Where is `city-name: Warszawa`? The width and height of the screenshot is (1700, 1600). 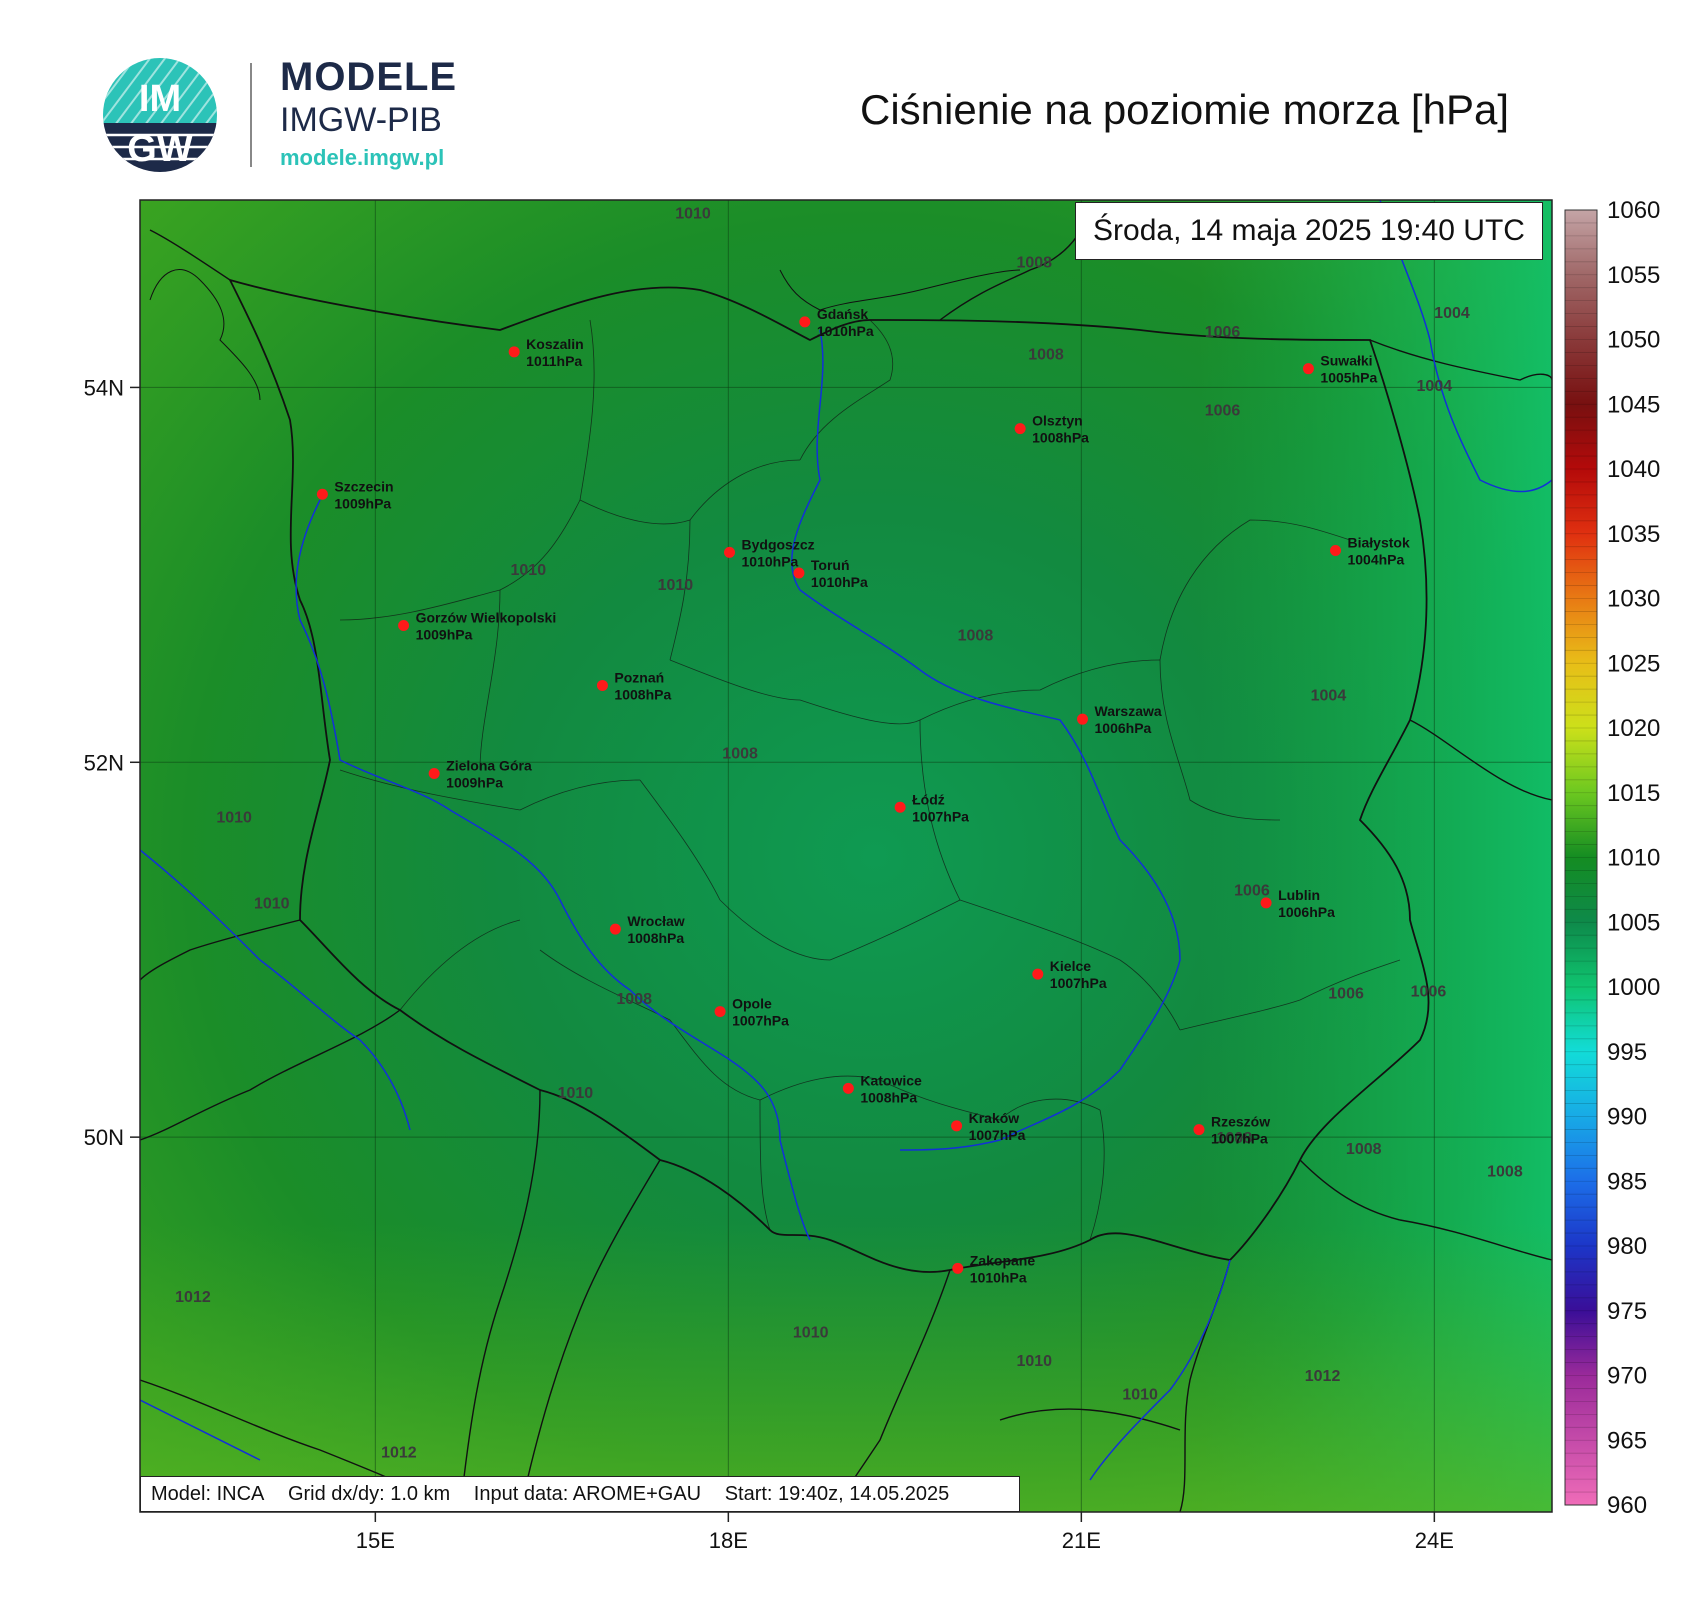 city-name: Warszawa is located at coordinates (1128, 711).